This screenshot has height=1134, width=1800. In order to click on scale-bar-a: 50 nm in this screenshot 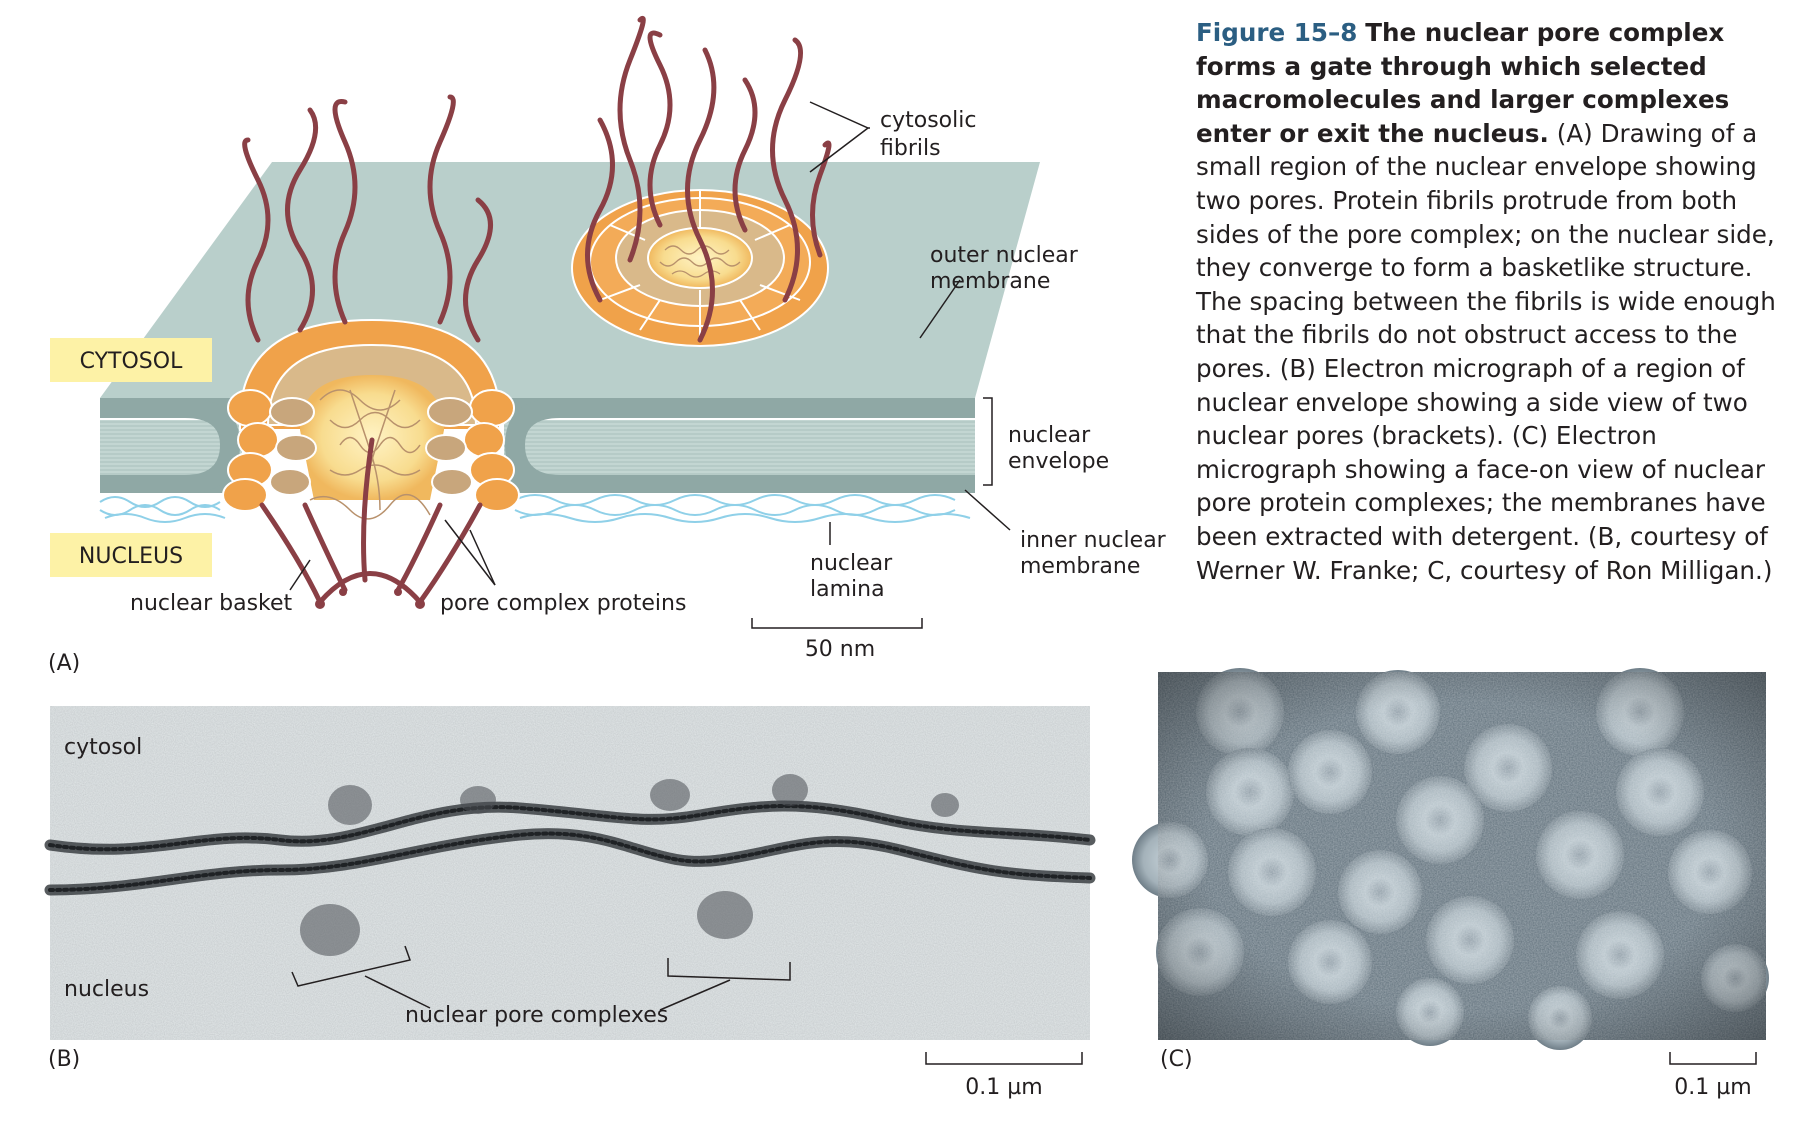, I will do `click(837, 640)`.